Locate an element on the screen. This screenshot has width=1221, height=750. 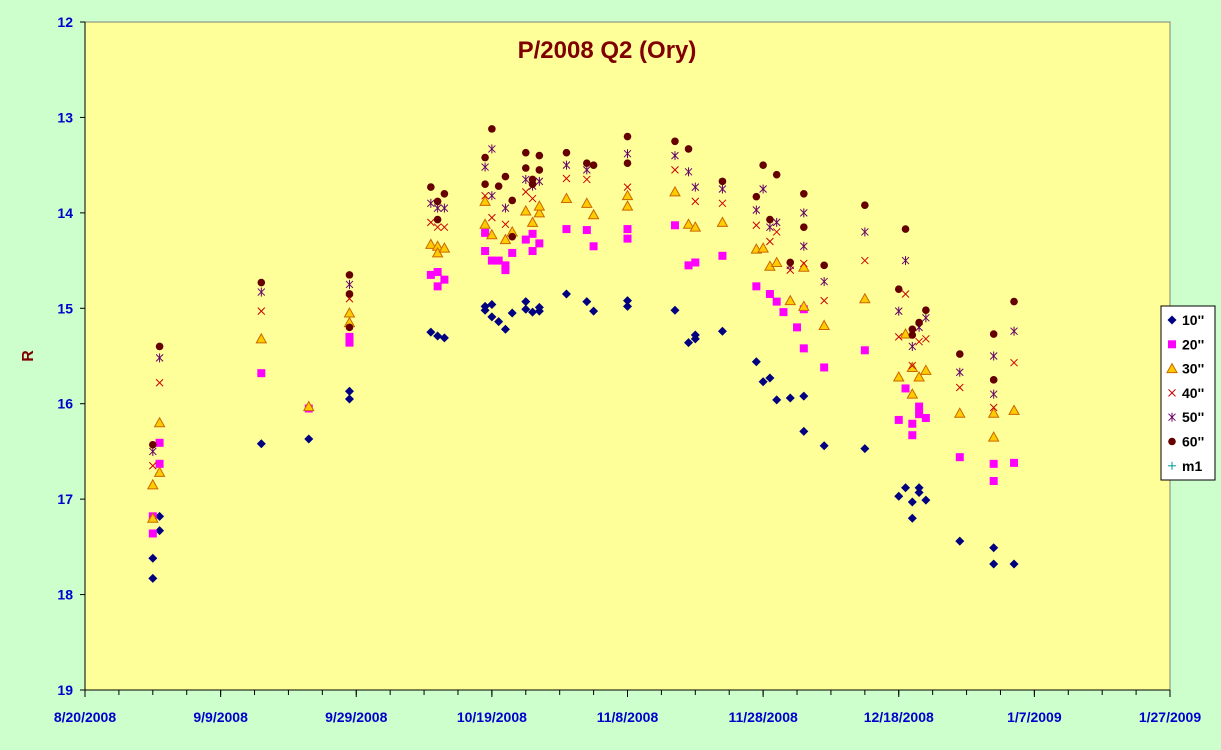
legend-label: 50'' is located at coordinates (1193, 417).